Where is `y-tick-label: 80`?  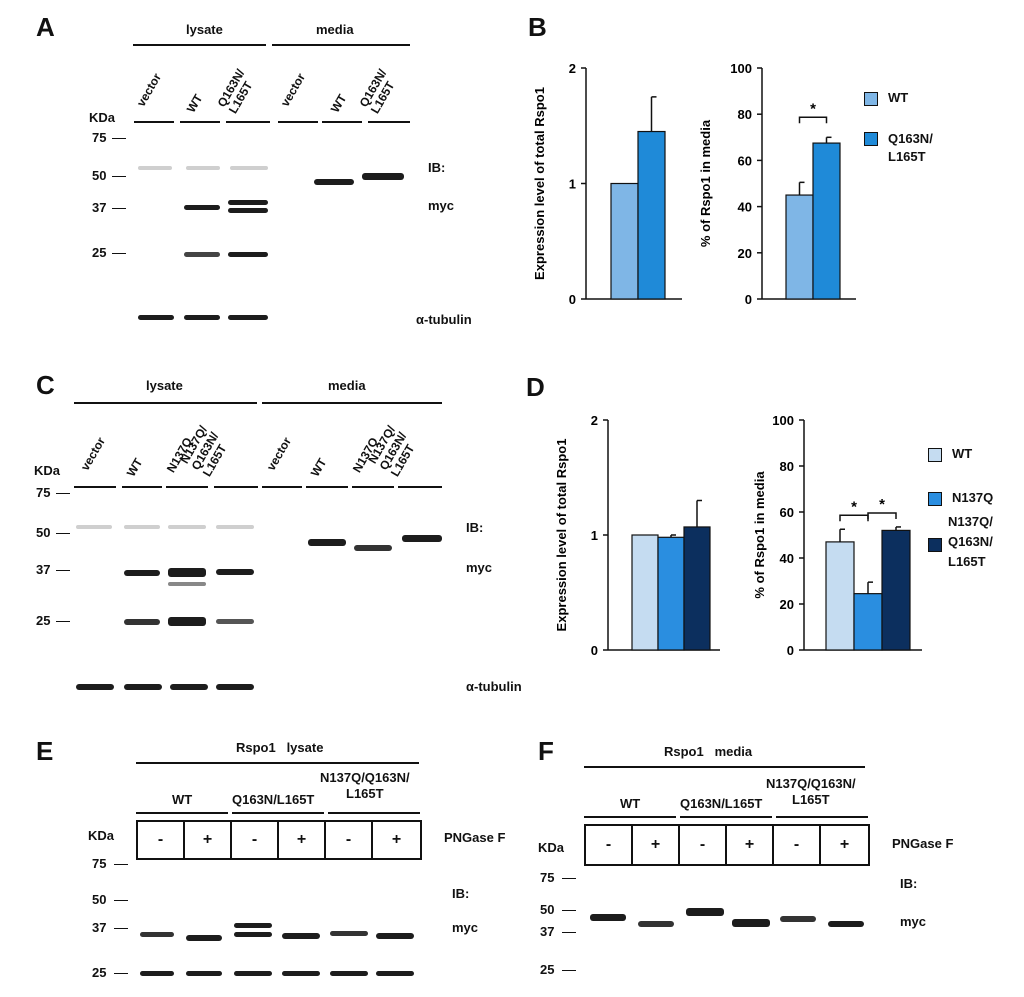 y-tick-label: 80 is located at coordinates (787, 466).